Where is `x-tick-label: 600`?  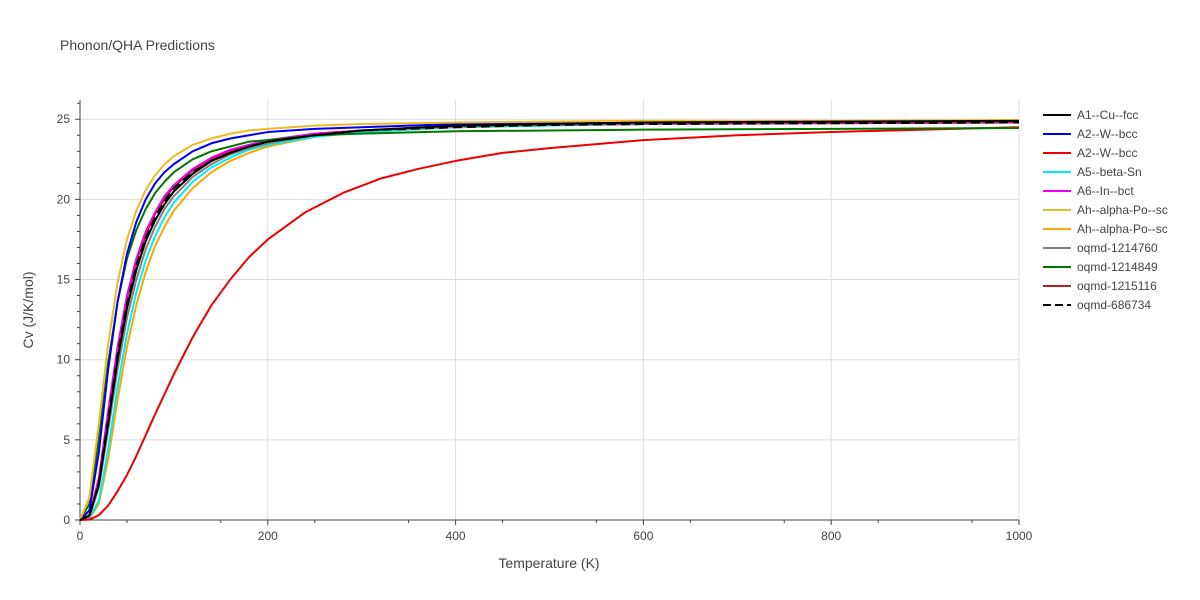 x-tick-label: 600 is located at coordinates (643, 536).